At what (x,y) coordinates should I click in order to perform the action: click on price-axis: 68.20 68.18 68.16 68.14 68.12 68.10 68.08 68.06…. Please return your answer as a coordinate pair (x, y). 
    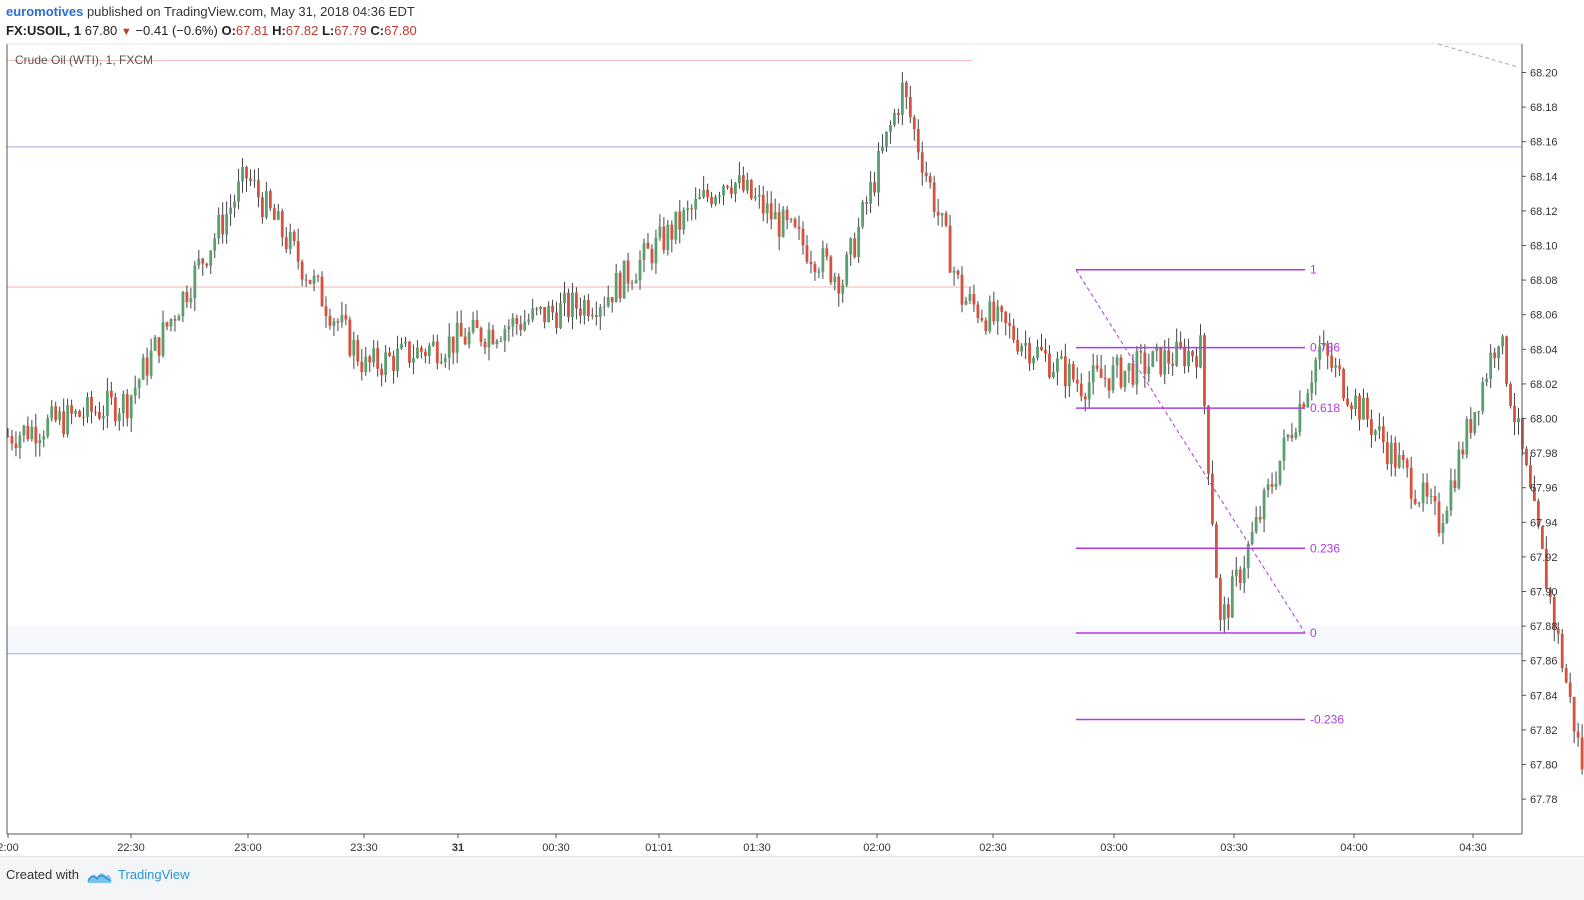
    Looking at the image, I should click on (1540, 437).